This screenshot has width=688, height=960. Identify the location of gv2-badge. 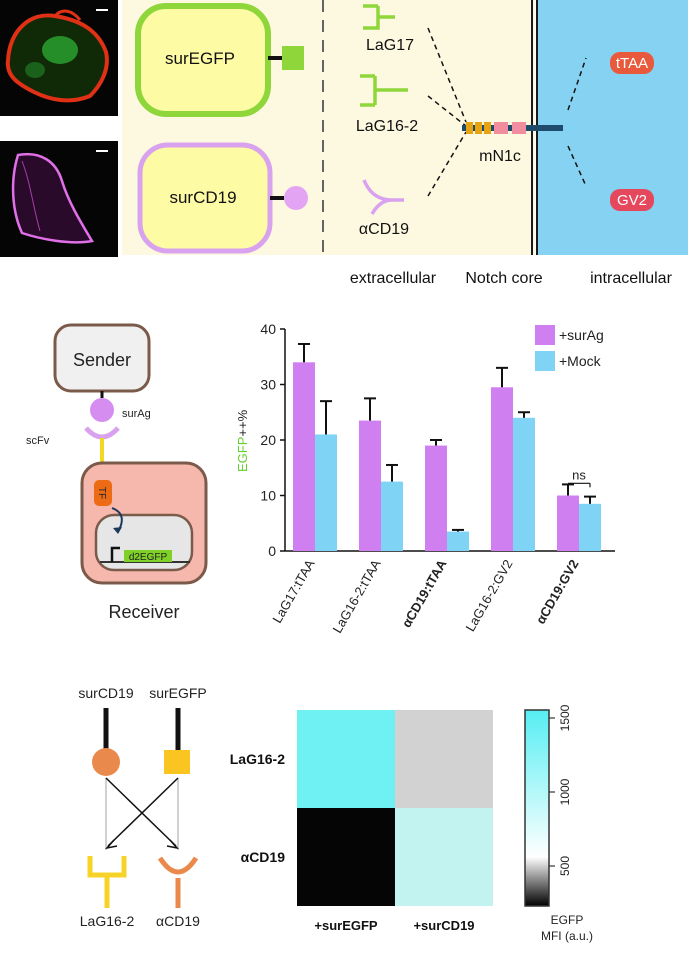
(632, 200).